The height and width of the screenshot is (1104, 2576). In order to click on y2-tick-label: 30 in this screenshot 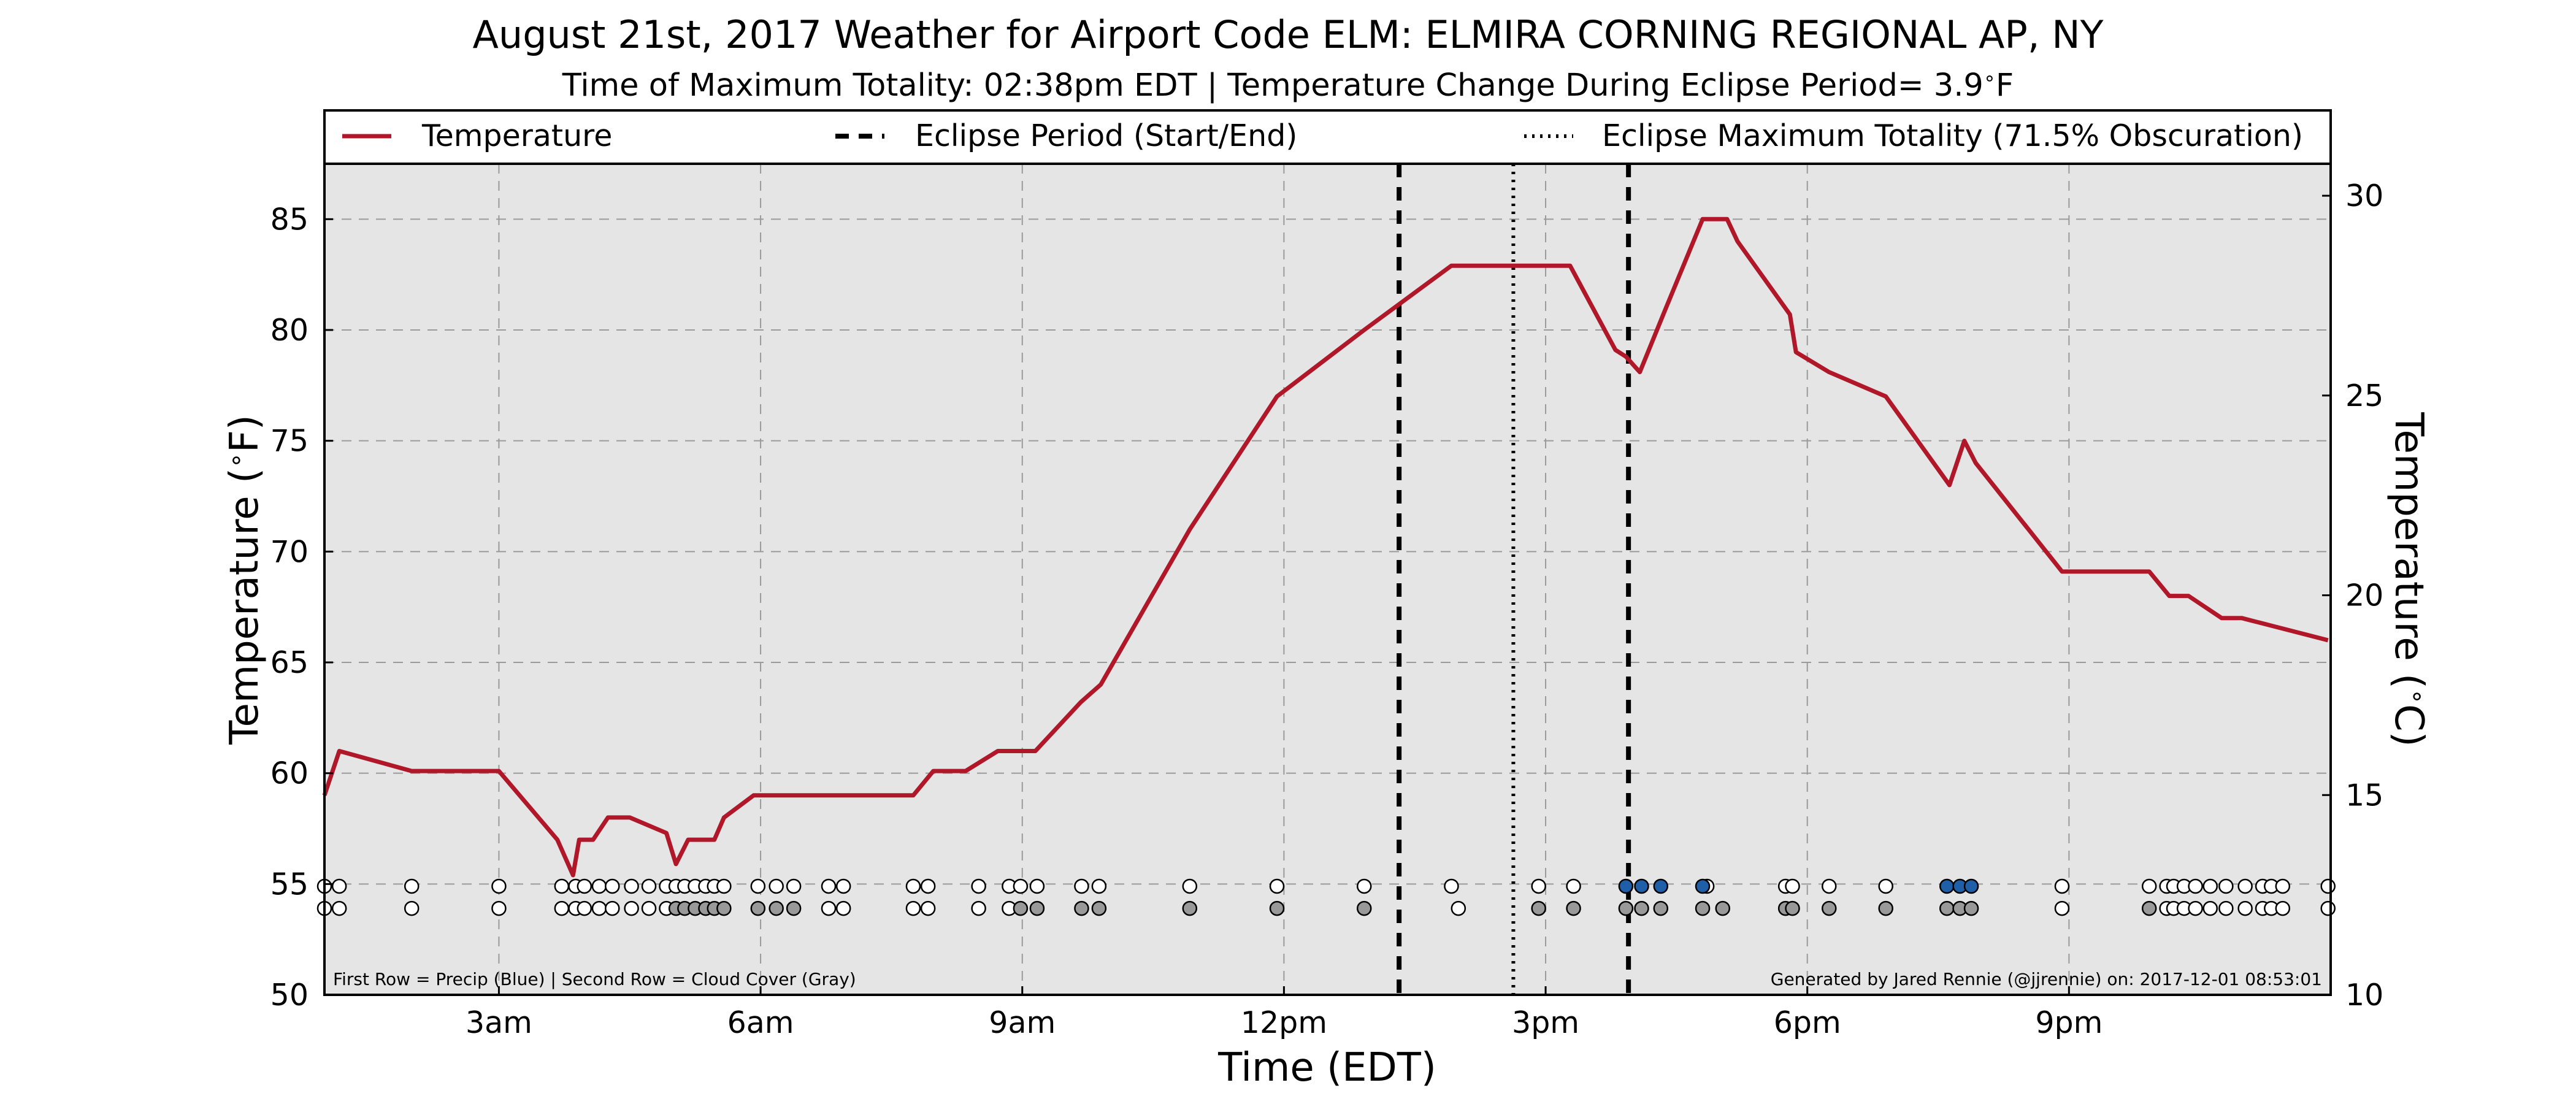, I will do `click(2364, 195)`.